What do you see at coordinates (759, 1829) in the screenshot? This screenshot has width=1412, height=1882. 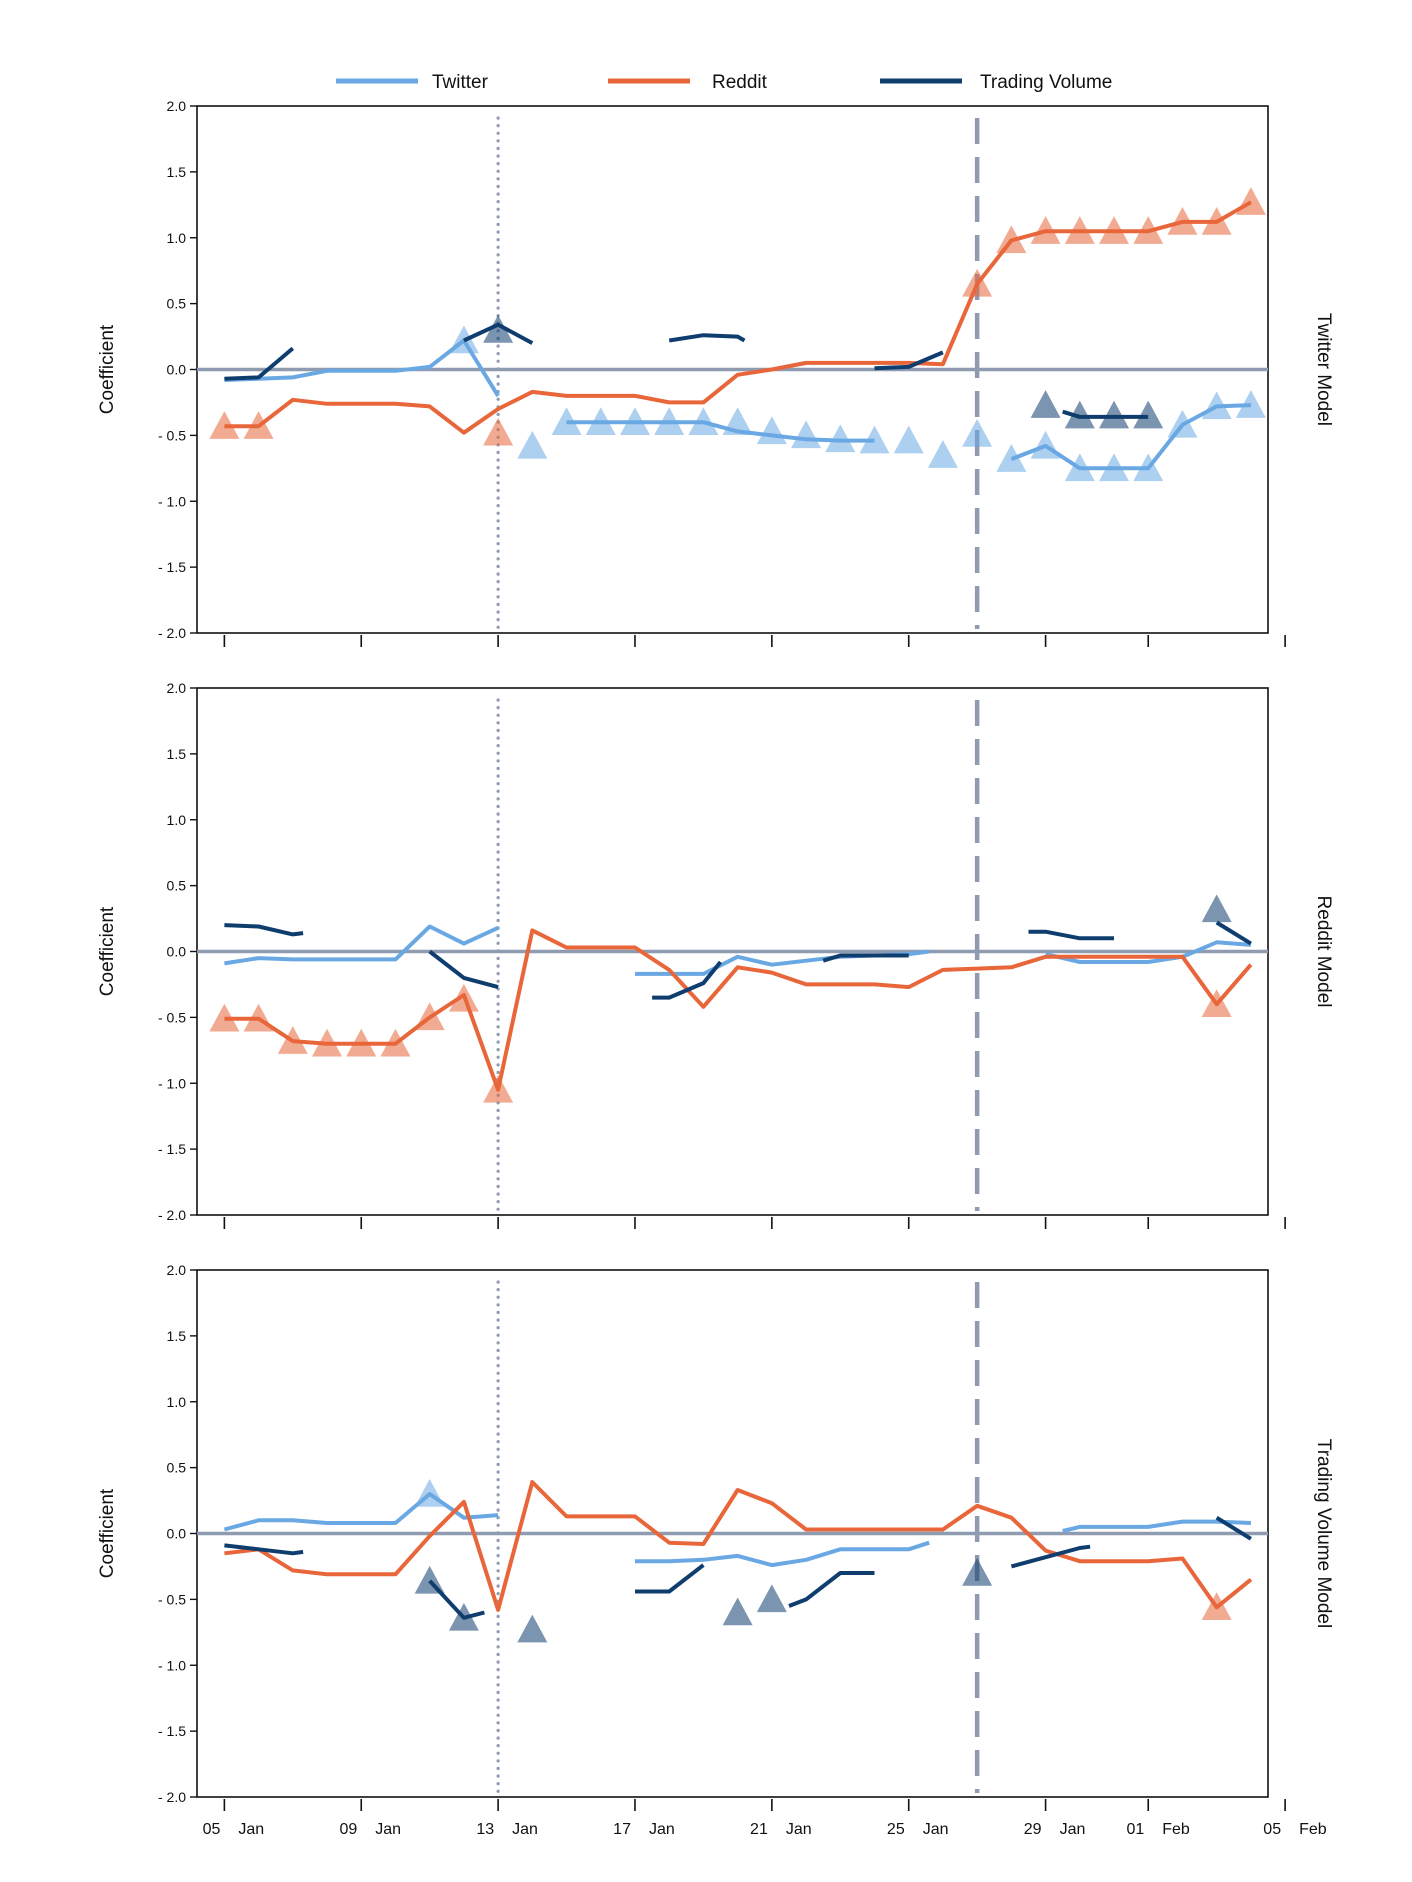 I see `x-tick-day: 21` at bounding box center [759, 1829].